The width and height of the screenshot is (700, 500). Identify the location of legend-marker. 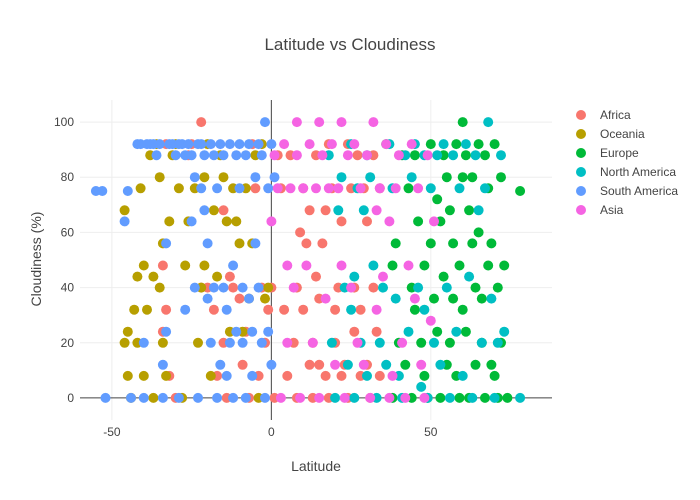
(581, 134).